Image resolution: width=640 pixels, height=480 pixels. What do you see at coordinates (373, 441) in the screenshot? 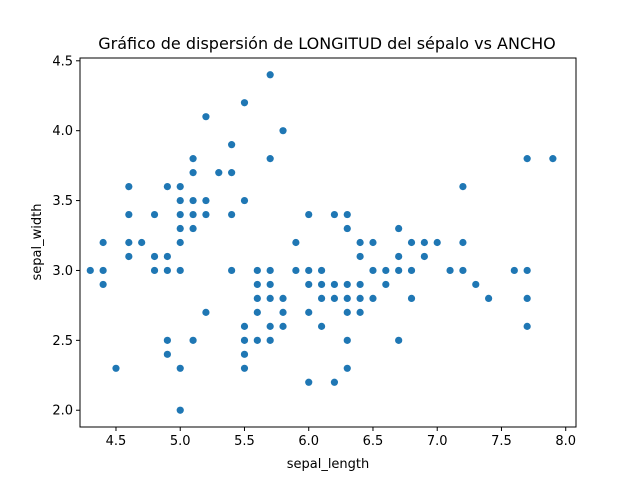
I see `x-tick-label: 6.5` at bounding box center [373, 441].